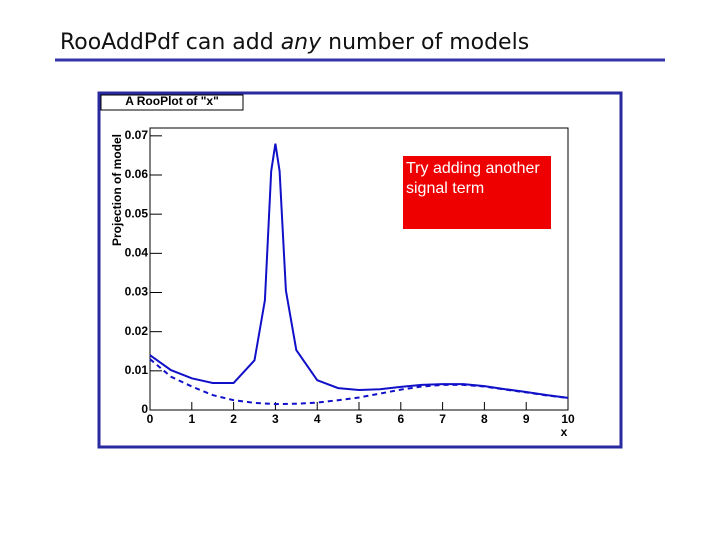 This screenshot has width=720, height=544. Describe the element at coordinates (137, 331) in the screenshot. I see `y-tick-label: 0.02` at that location.